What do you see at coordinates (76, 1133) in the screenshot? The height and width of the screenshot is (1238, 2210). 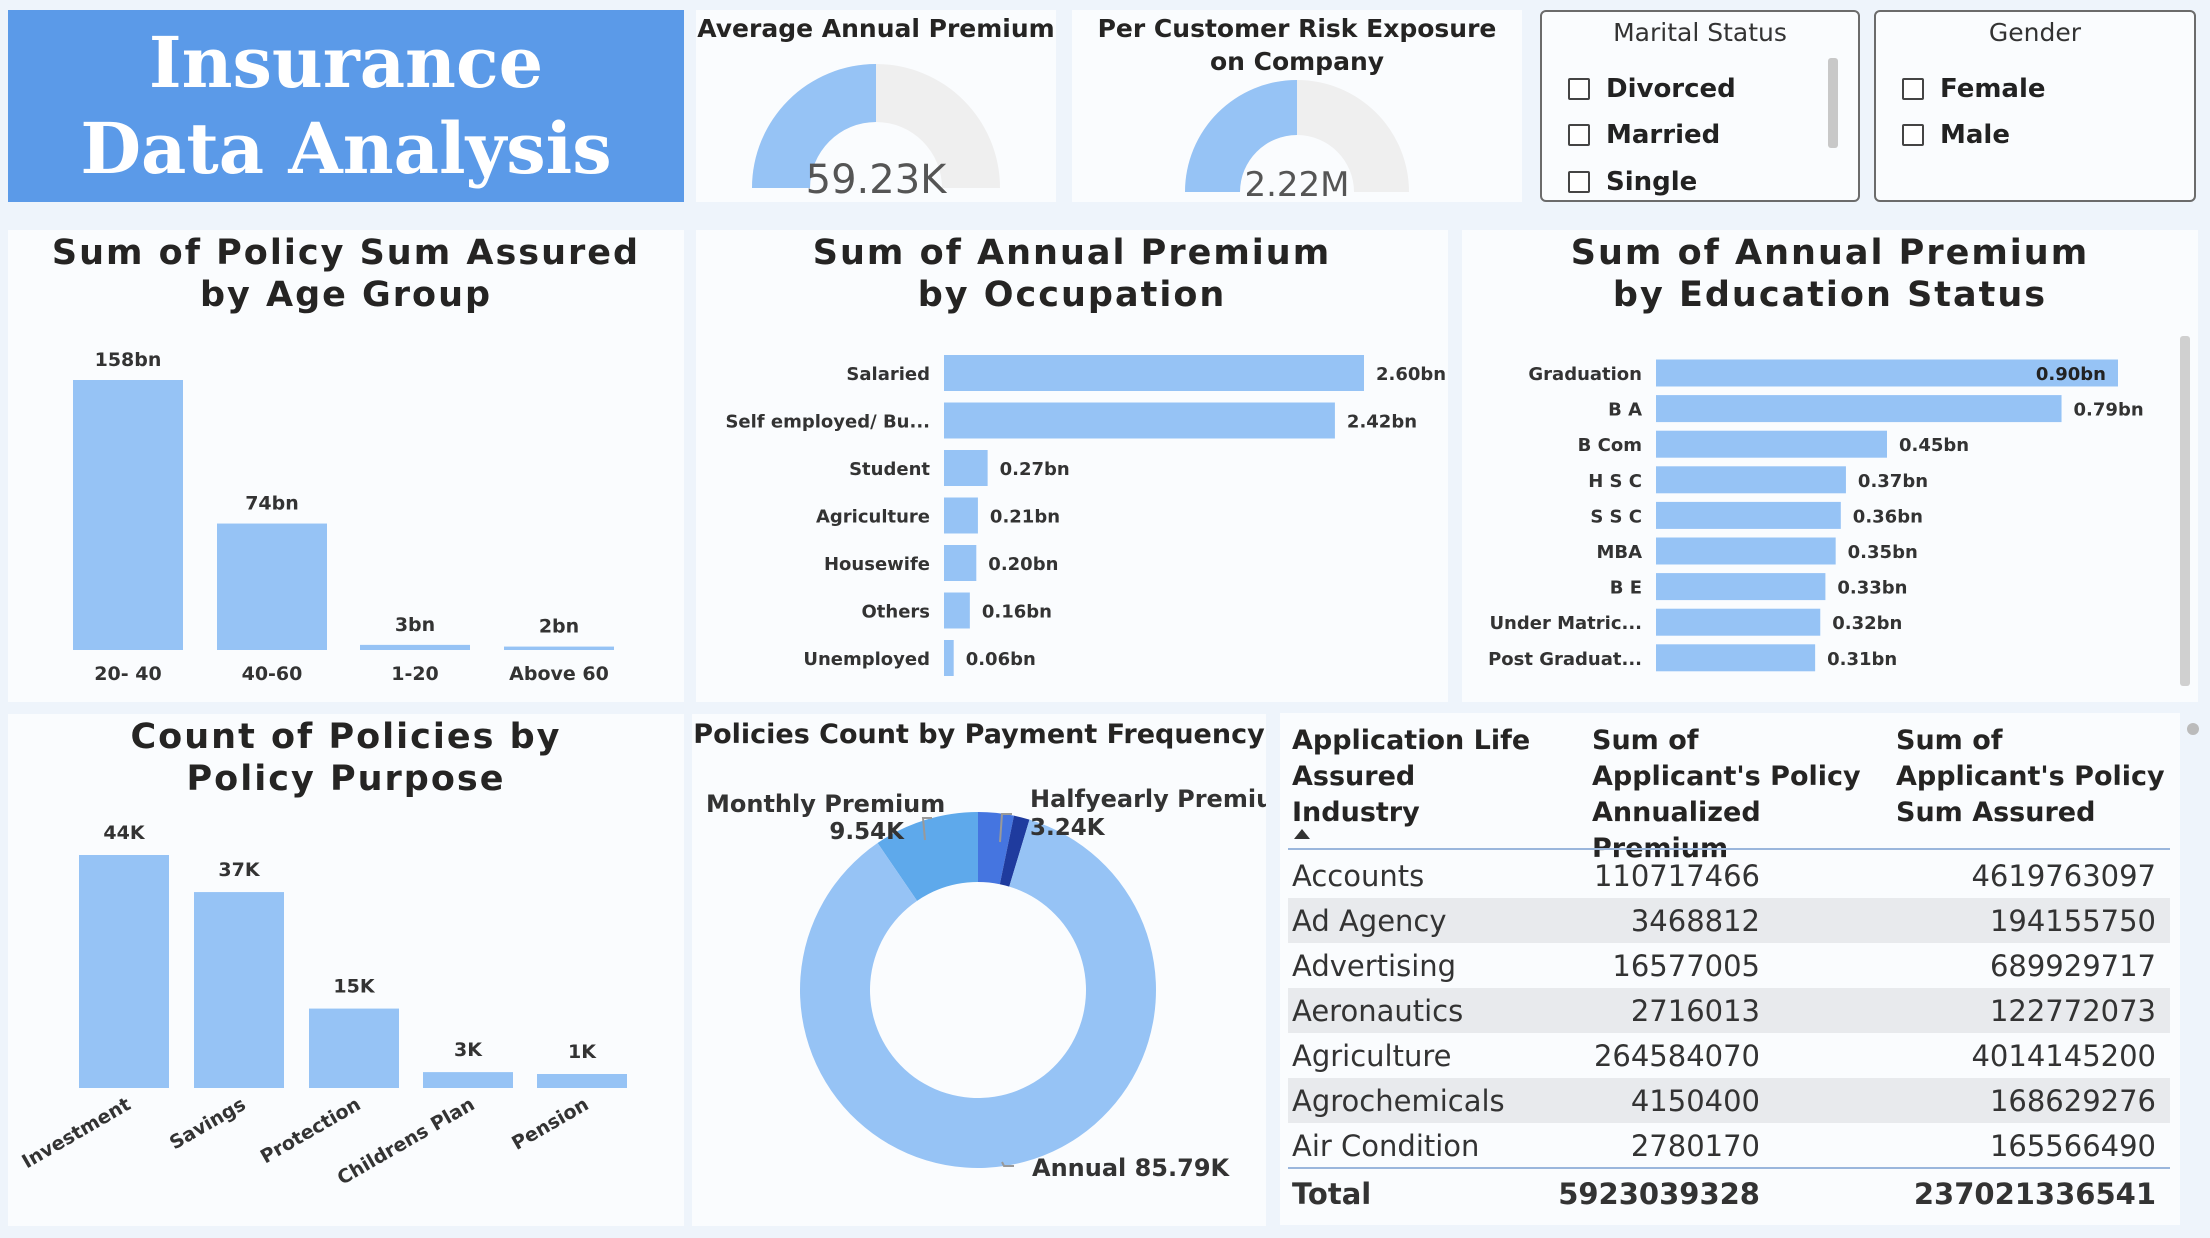 I see `tick-label: Investment` at bounding box center [76, 1133].